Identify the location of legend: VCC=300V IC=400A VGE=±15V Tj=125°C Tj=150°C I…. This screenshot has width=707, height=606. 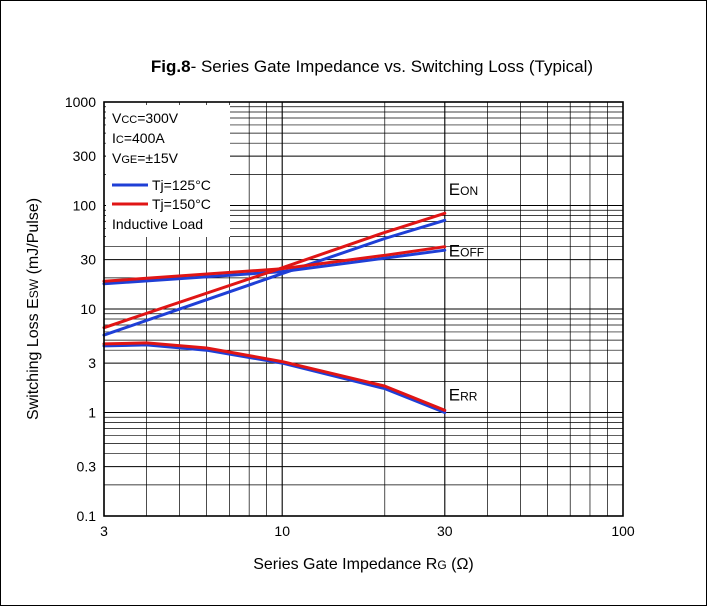
(168, 171).